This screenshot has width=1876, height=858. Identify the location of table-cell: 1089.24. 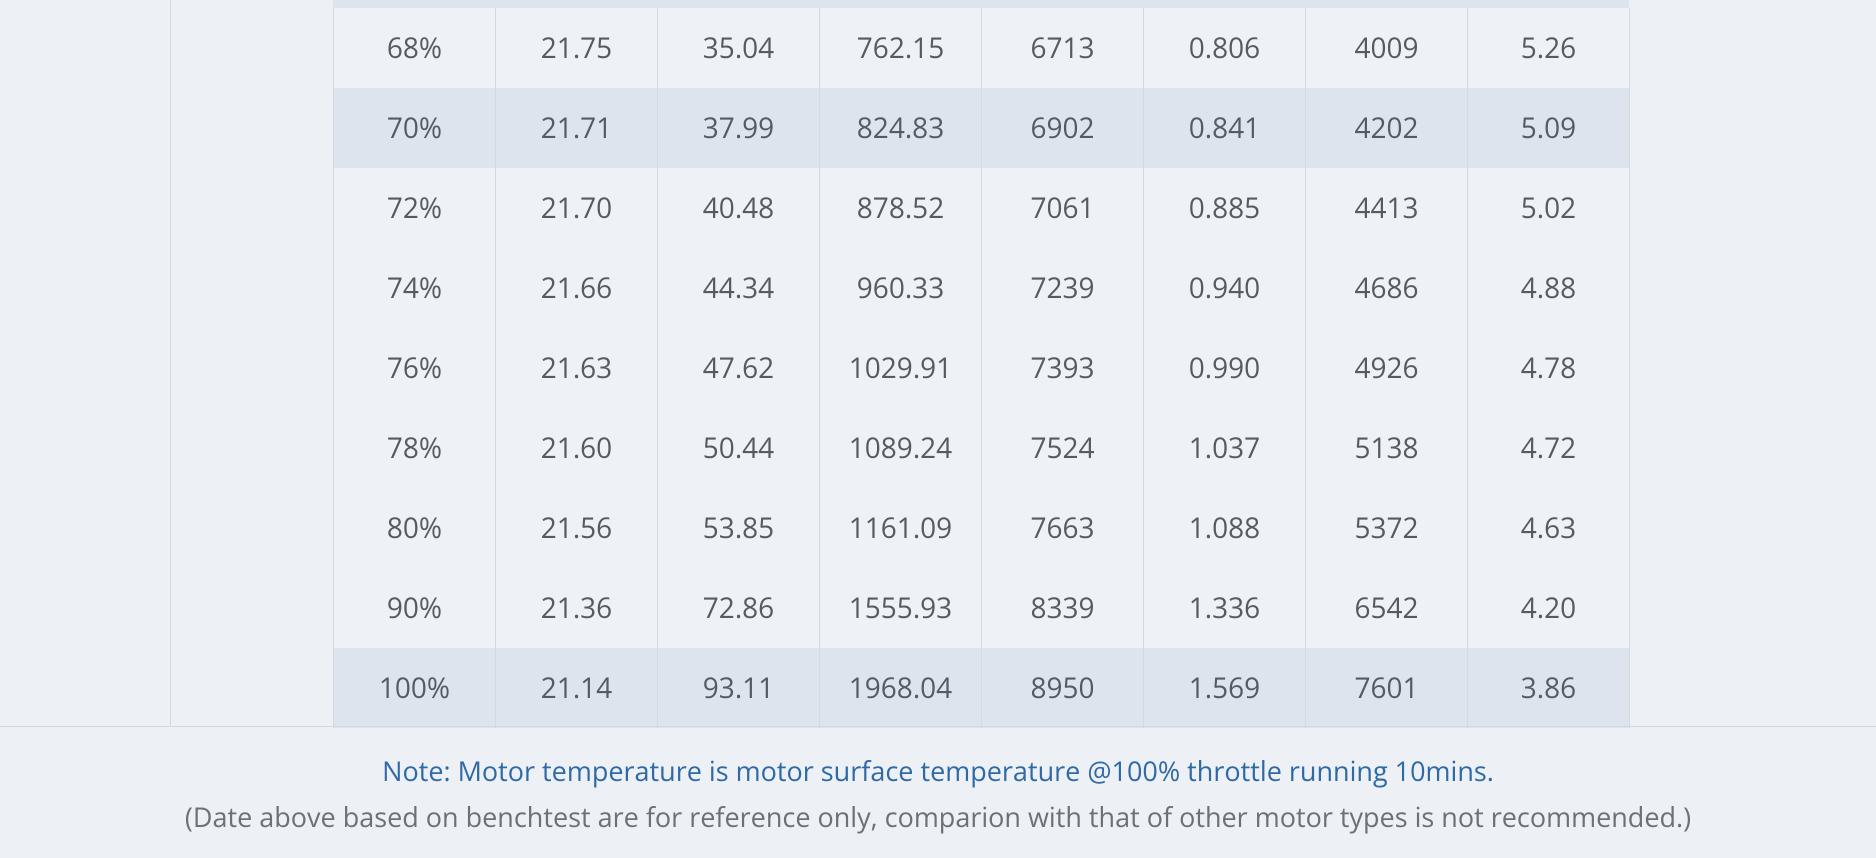
(900, 448).